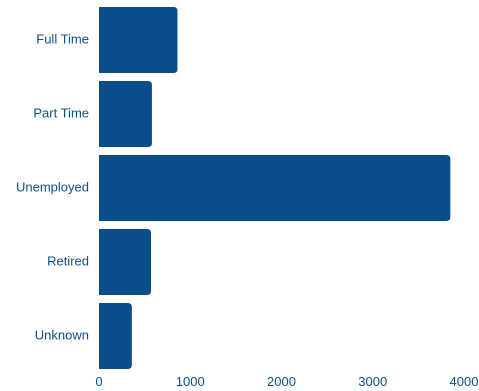 Image resolution: width=479 pixels, height=391 pixels. What do you see at coordinates (125, 262) in the screenshot?
I see `bar-retired` at bounding box center [125, 262].